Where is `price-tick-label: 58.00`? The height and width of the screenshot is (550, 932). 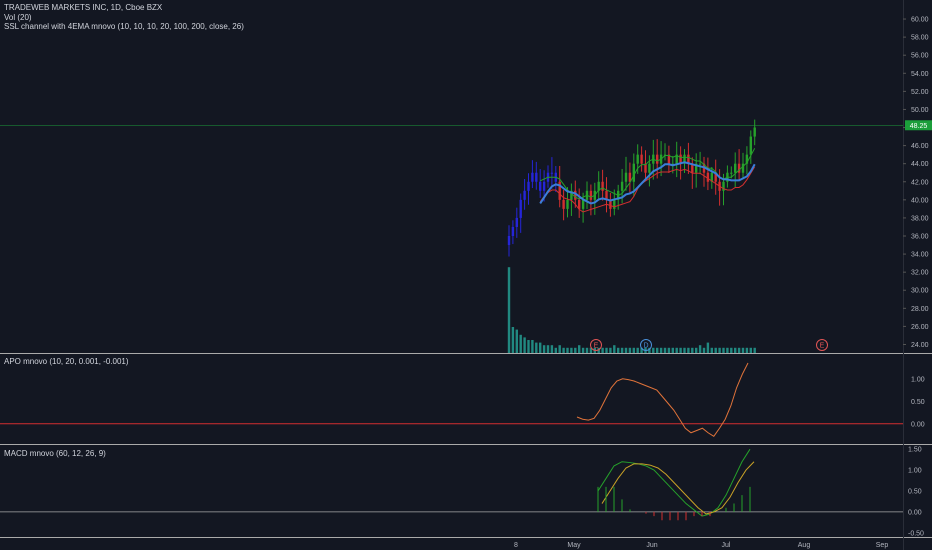
price-tick-label: 58.00 is located at coordinates (920, 38).